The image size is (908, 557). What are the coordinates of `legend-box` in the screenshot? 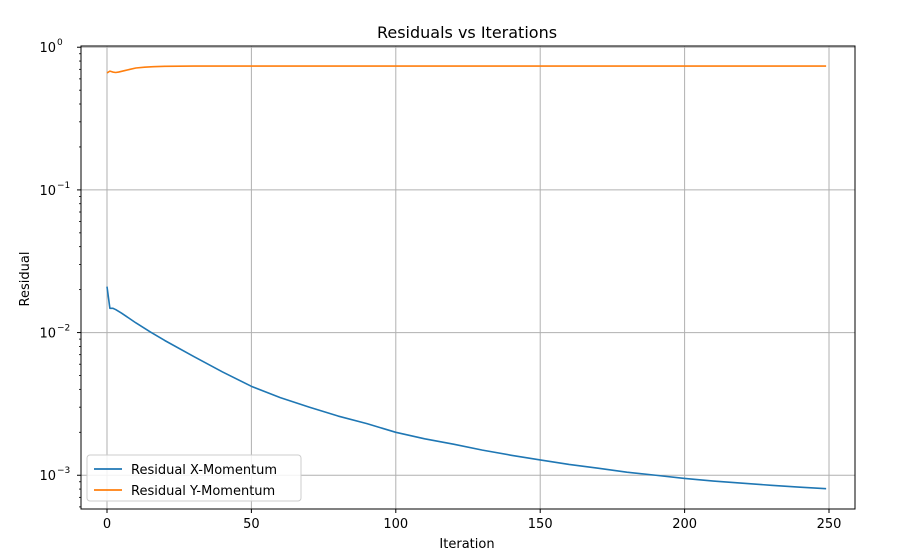 It's located at (194, 478).